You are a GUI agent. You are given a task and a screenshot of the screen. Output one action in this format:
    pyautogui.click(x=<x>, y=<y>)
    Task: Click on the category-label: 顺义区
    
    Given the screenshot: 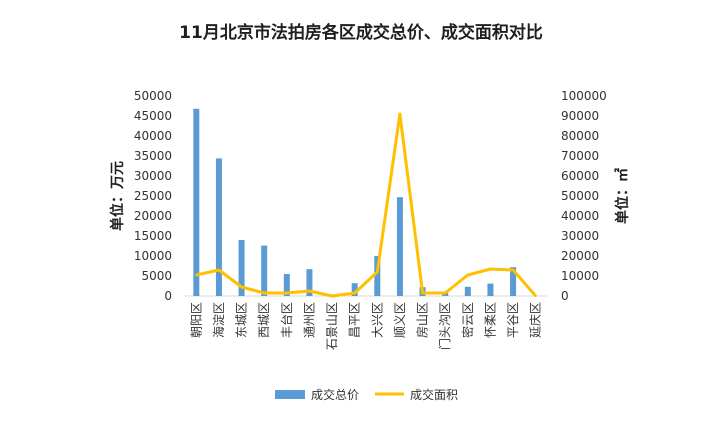 What is the action you would take?
    pyautogui.click(x=400, y=320)
    